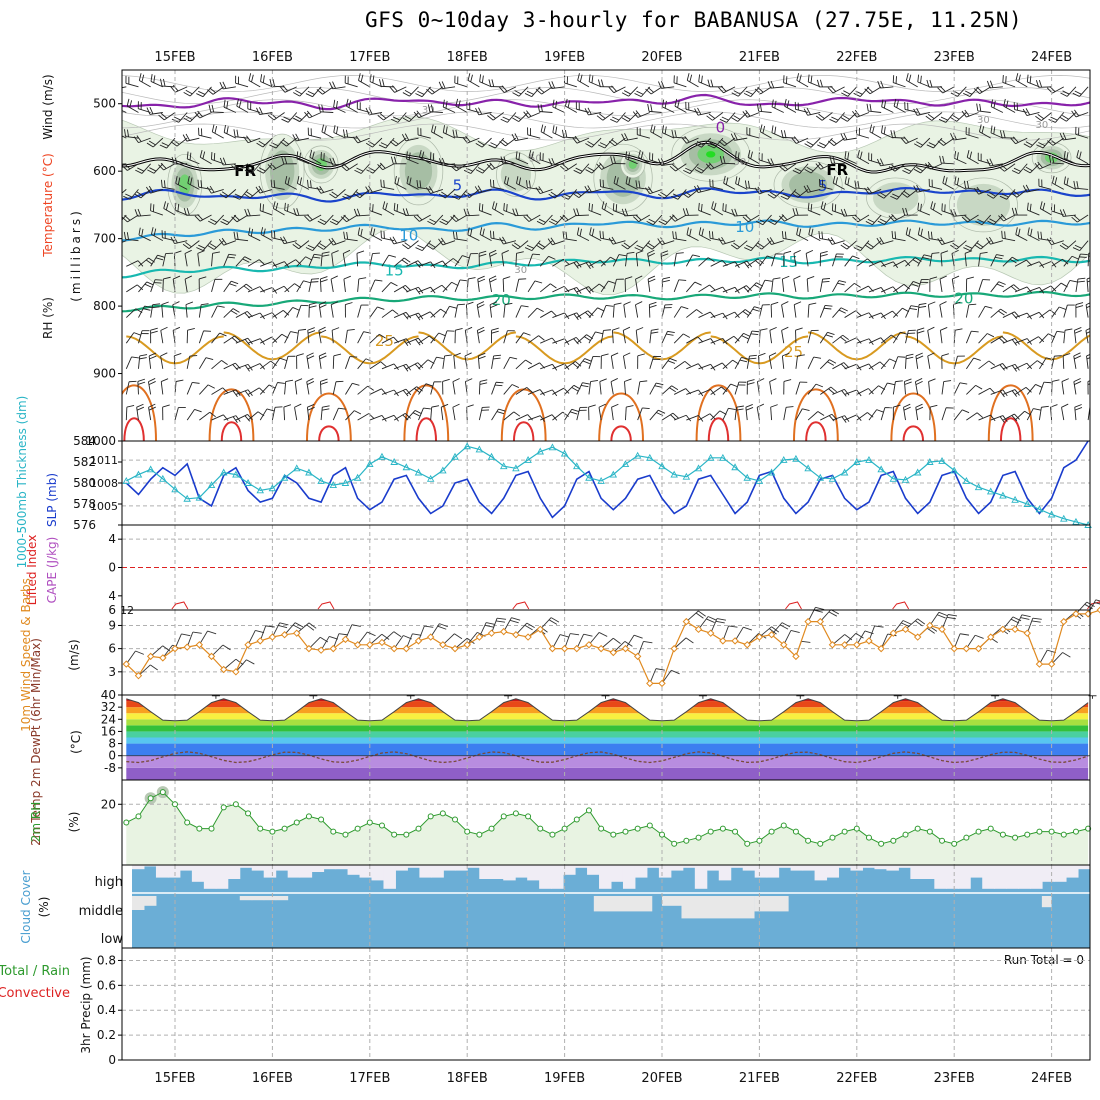  I want to click on rh-blob, so click(808, 184).